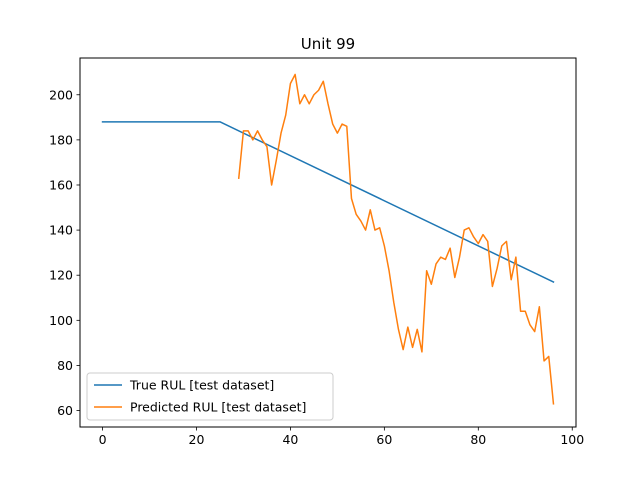 This screenshot has height=480, width=640. I want to click on y-tick-label: 60, so click(65, 410).